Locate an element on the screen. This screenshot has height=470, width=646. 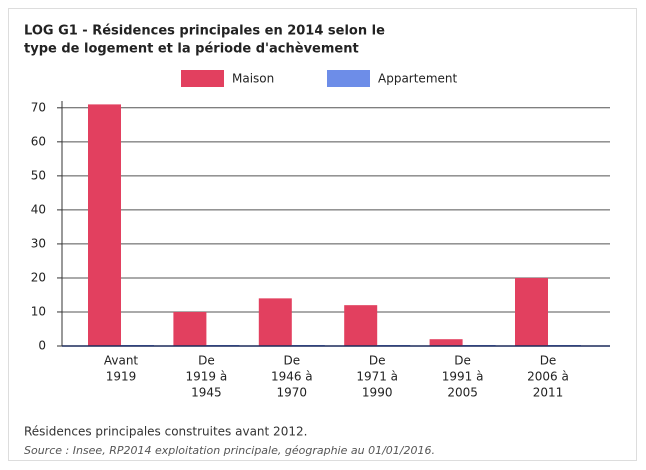
x-tick-label: 1945 is located at coordinates (206, 393).